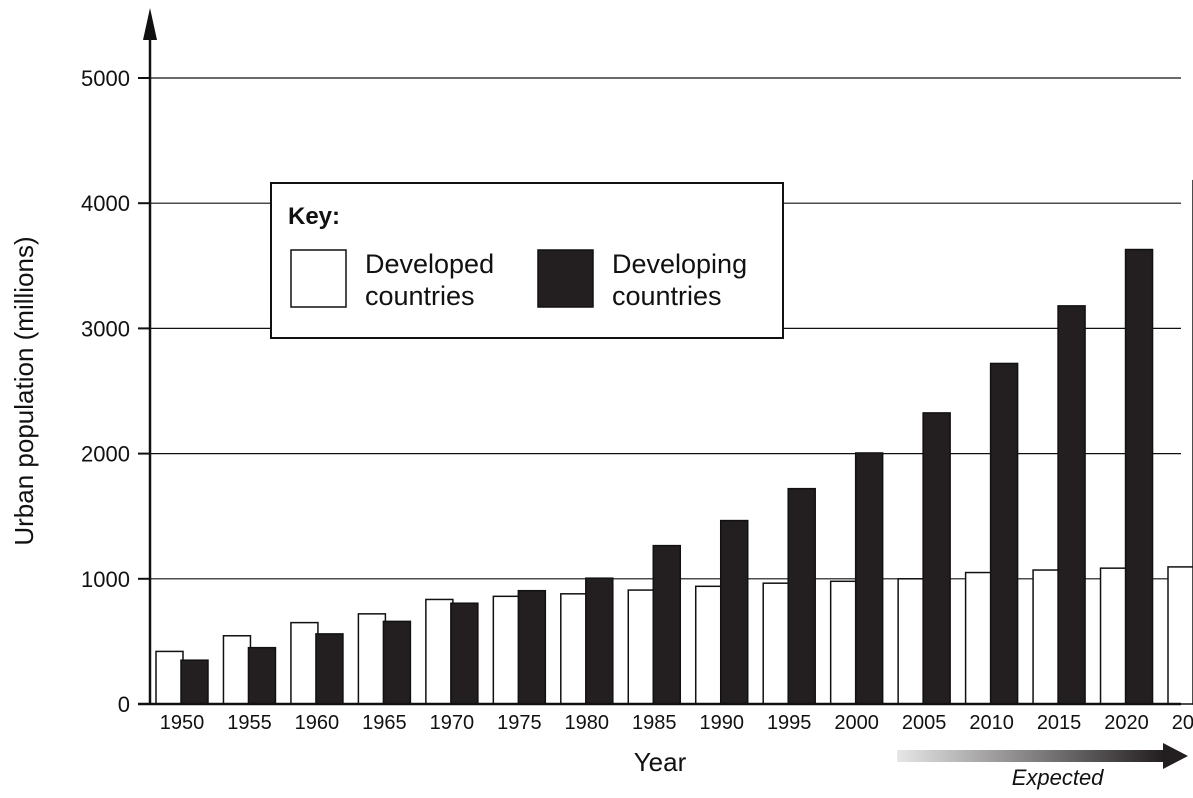  What do you see at coordinates (856, 723) in the screenshot?
I see `x-tick-label: 2000` at bounding box center [856, 723].